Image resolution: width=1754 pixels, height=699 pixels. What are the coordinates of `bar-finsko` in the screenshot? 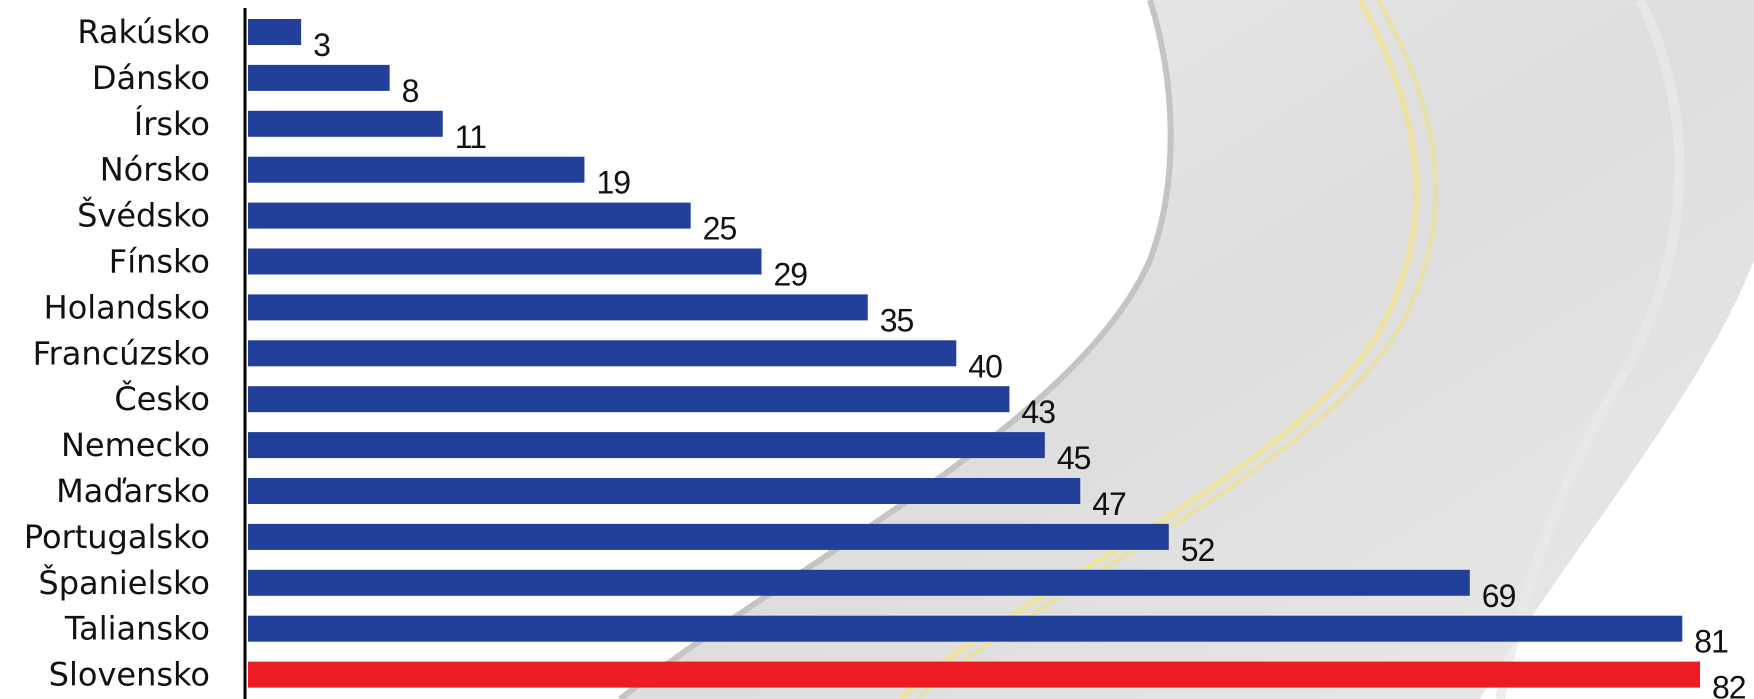 It's located at (505, 261).